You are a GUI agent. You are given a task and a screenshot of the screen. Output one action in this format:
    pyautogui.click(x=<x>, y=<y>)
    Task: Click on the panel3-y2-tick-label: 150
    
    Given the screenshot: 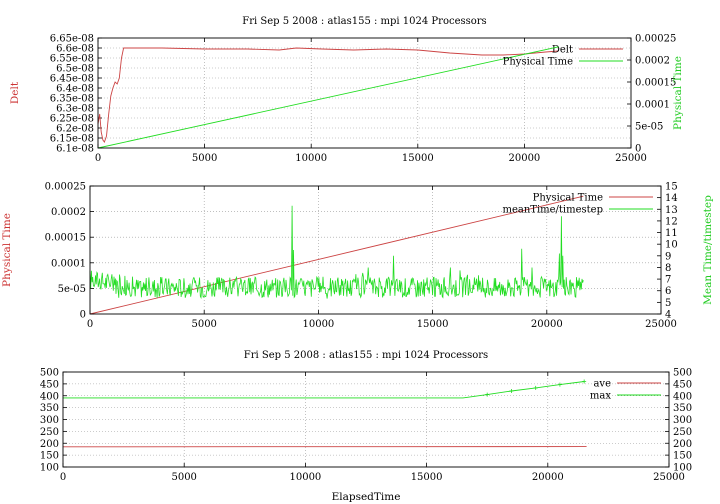 What is the action you would take?
    pyautogui.click(x=682, y=456)
    